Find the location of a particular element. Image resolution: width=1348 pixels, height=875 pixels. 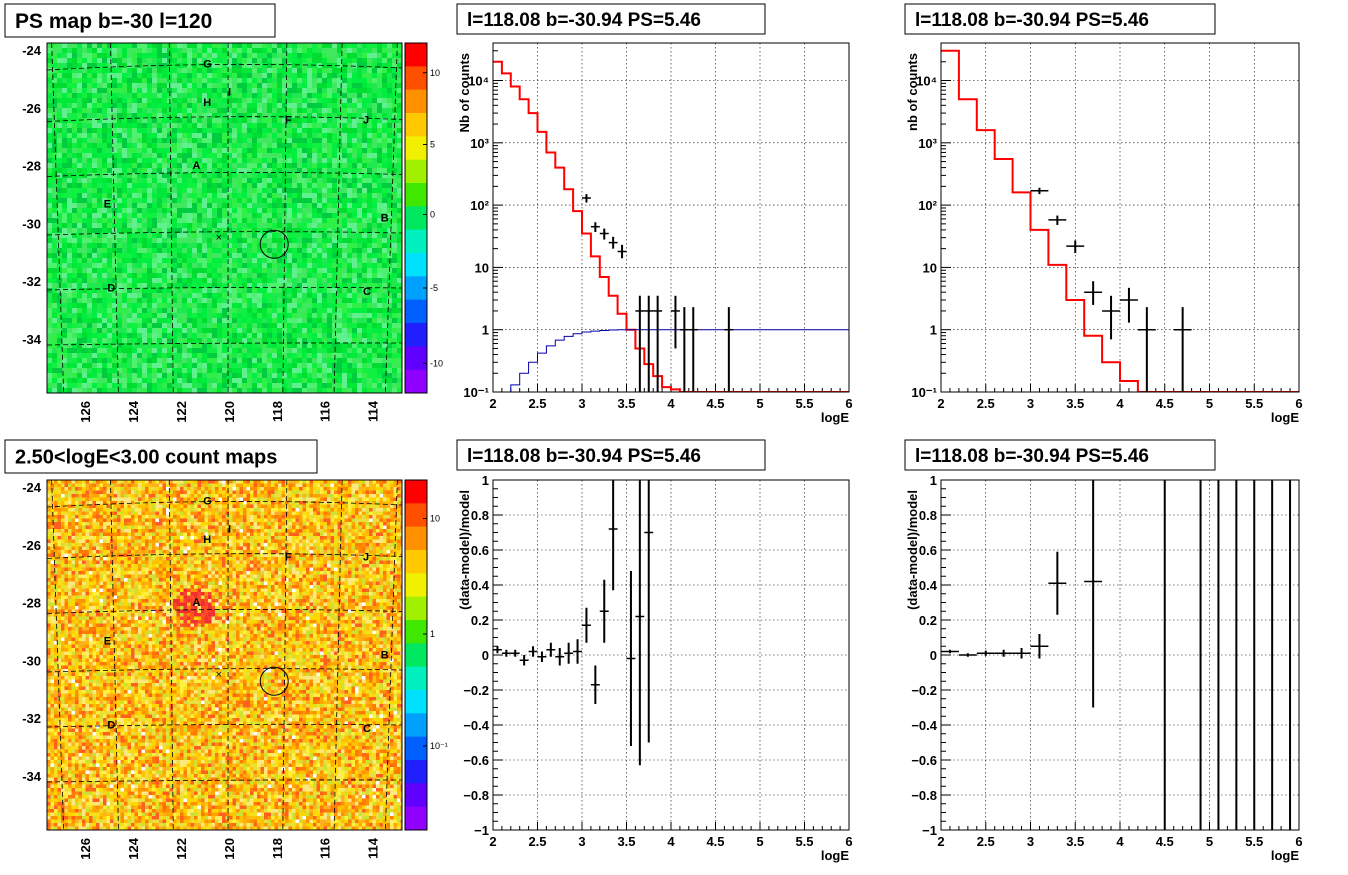

map-x-tick: 118 is located at coordinates (277, 848).